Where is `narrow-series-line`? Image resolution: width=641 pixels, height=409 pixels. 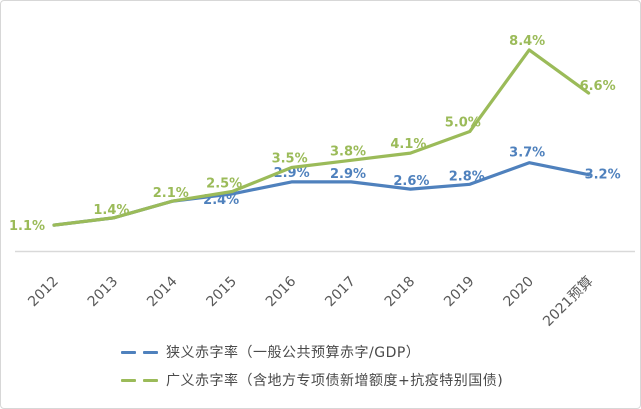
narrow-series-line is located at coordinates (321, 194).